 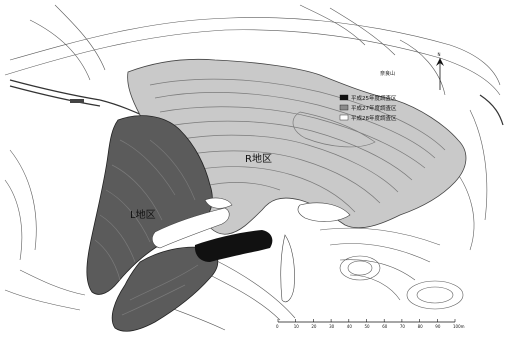 I want to click on scale-tick-label: 0, so click(x=277, y=326).